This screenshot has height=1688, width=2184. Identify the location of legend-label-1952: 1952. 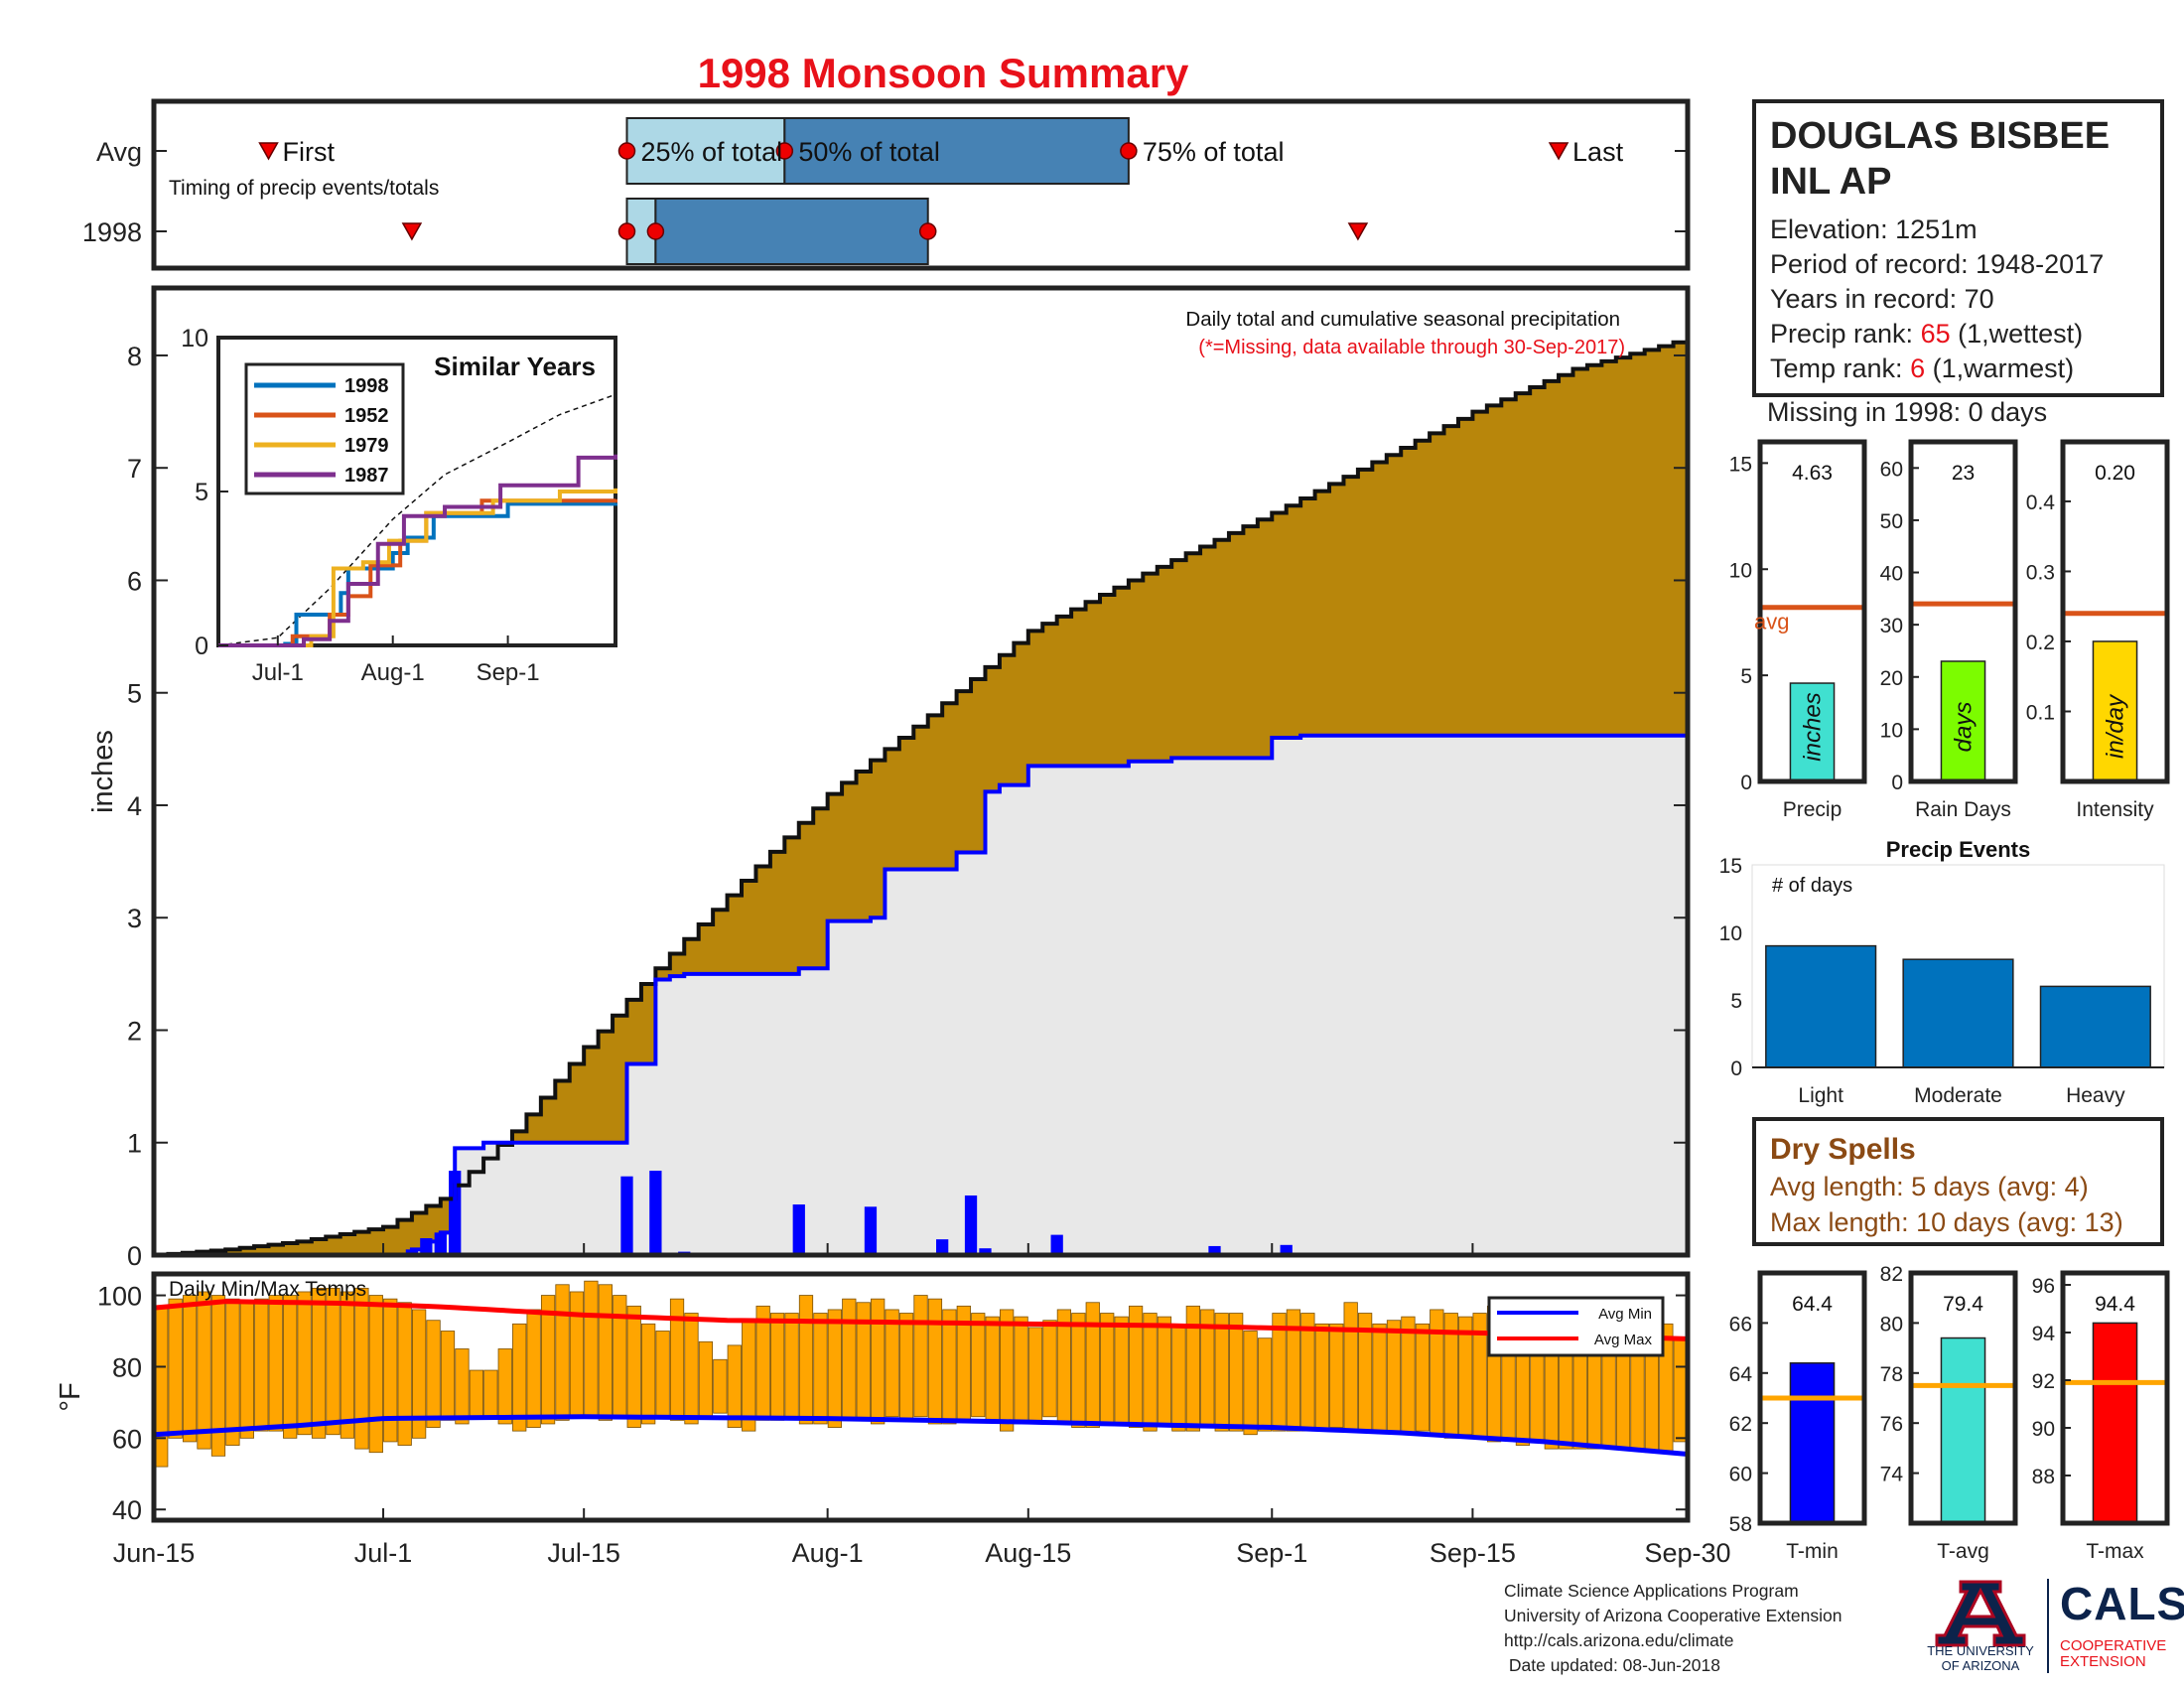
(366, 416).